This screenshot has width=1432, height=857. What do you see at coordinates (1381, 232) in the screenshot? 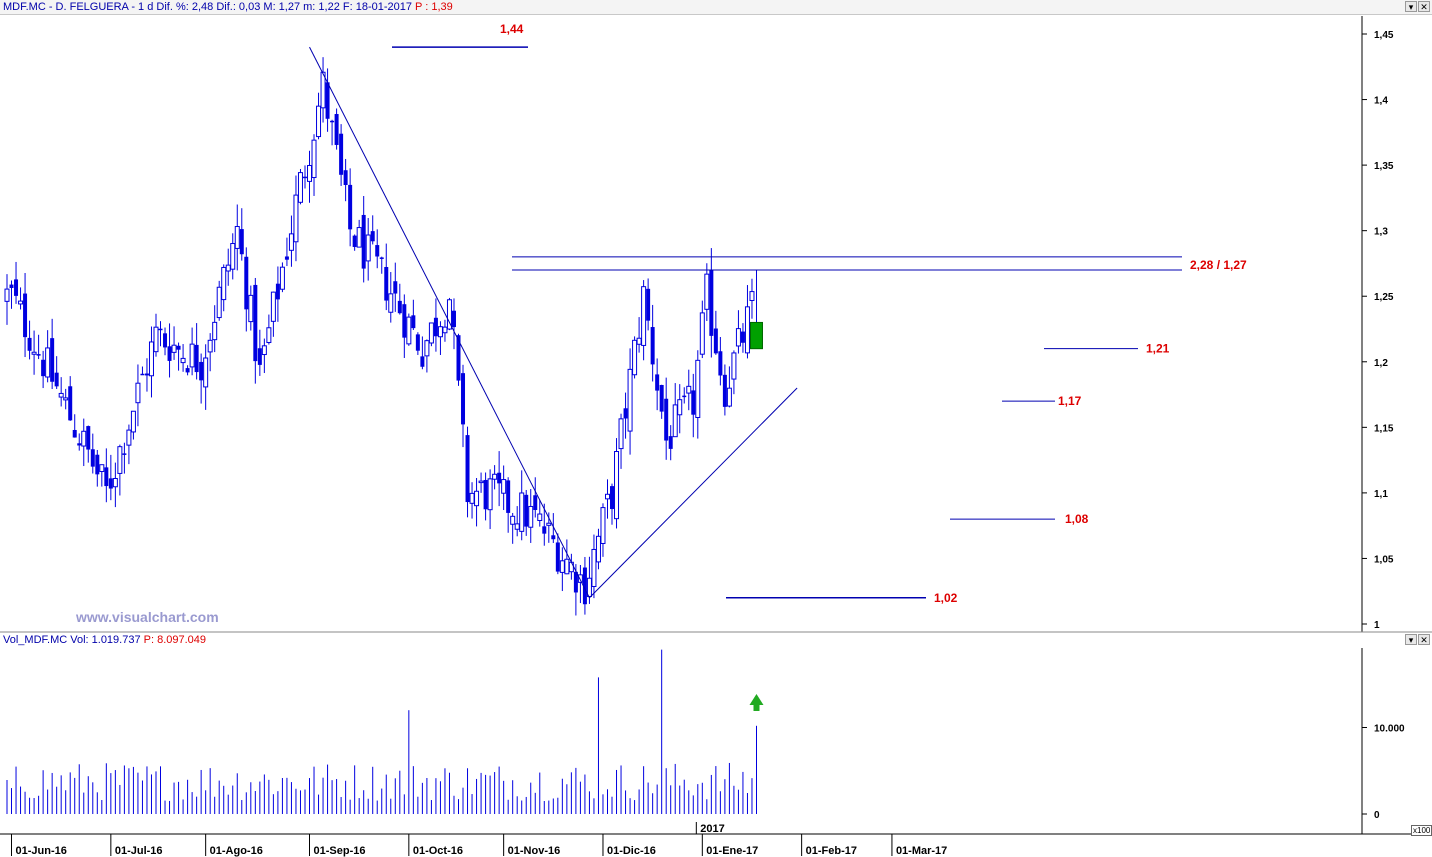
I see `price-y-tick-label: 1,3` at bounding box center [1381, 232].